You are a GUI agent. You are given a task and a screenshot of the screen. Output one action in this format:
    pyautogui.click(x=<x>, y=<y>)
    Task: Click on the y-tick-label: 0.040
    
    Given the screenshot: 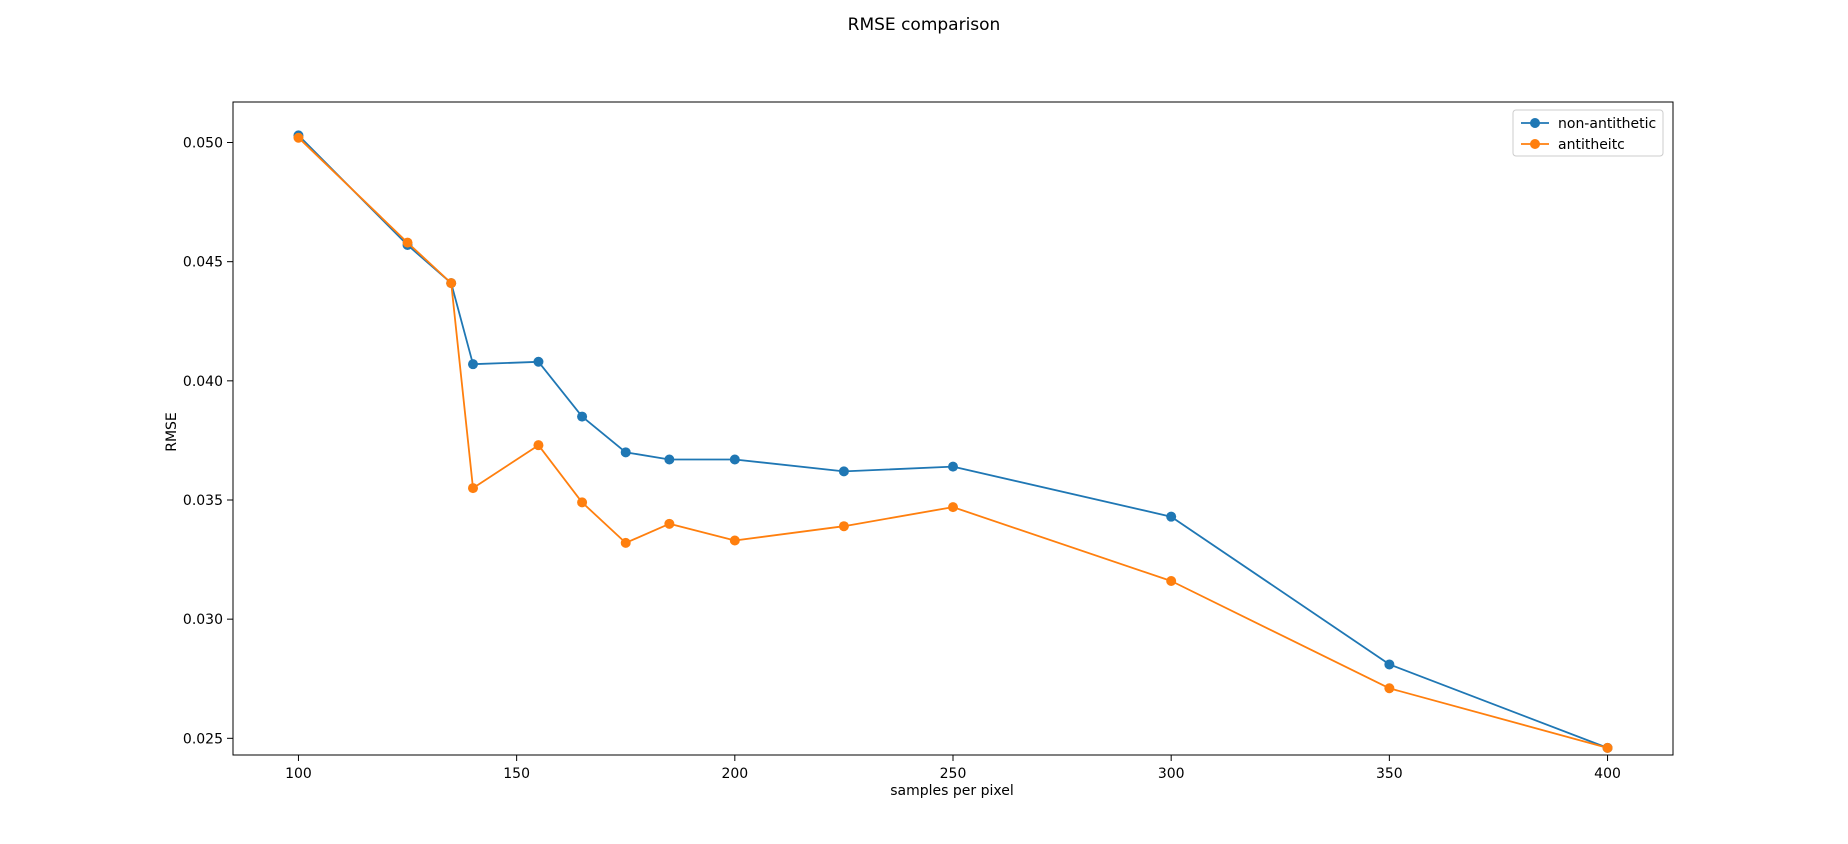 What is the action you would take?
    pyautogui.click(x=203, y=382)
    